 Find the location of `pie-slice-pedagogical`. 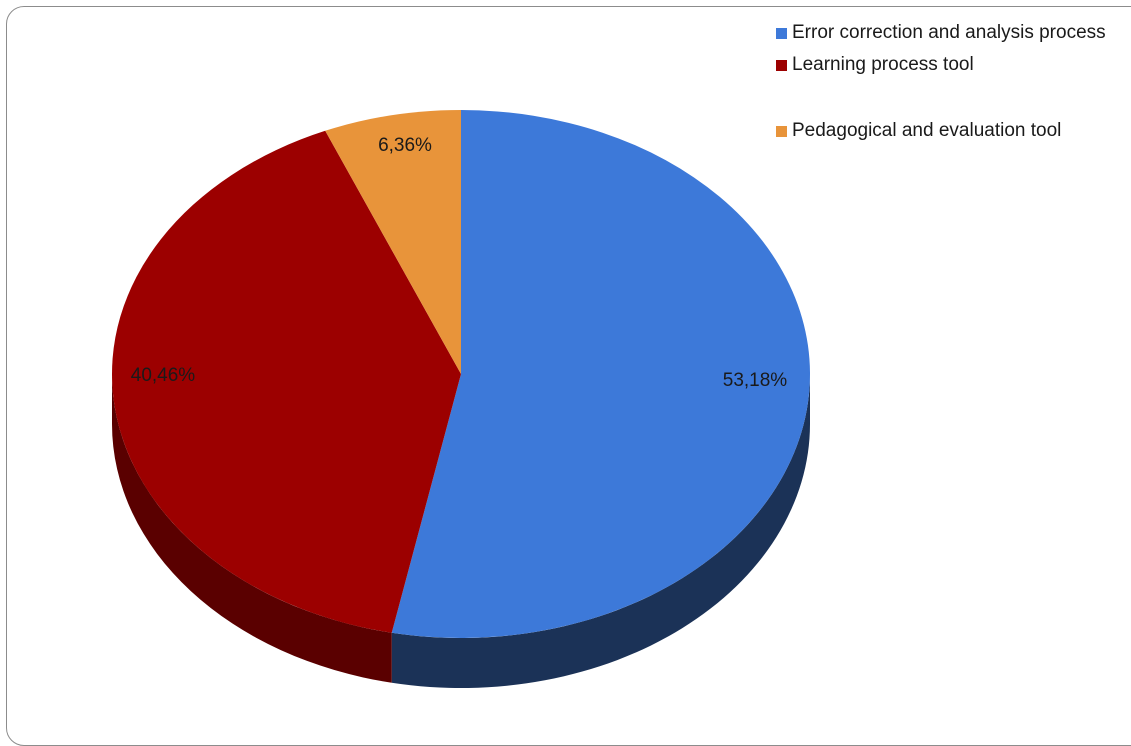

pie-slice-pedagogical is located at coordinates (393, 242).